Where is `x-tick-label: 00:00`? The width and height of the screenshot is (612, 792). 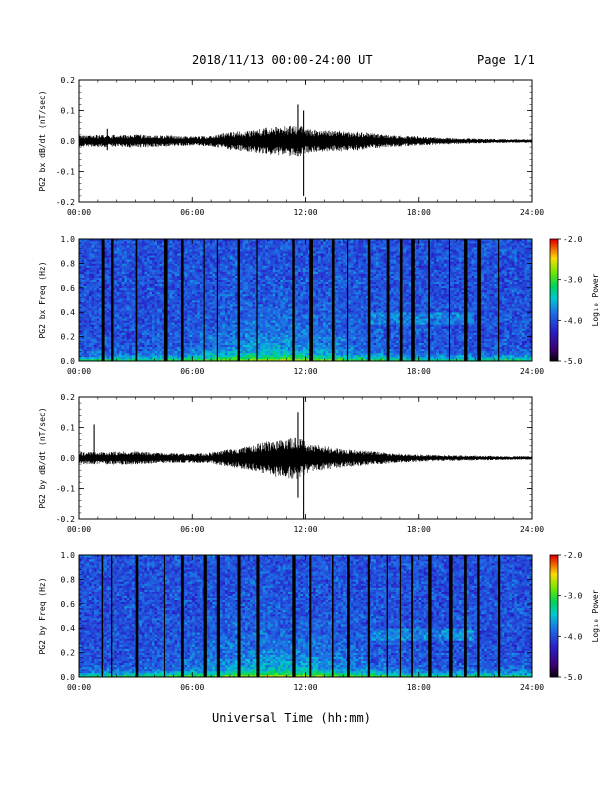 x-tick-label: 00:00 is located at coordinates (79, 212).